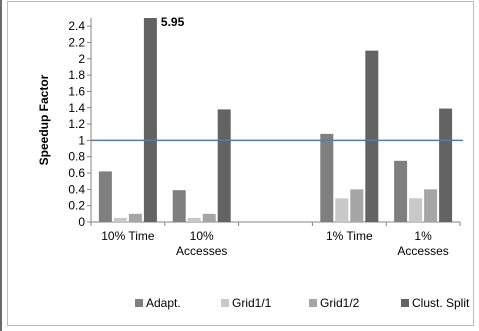 The width and height of the screenshot is (479, 331). What do you see at coordinates (76, 173) in the screenshot?
I see `y-tick-label: 0.6` at bounding box center [76, 173].